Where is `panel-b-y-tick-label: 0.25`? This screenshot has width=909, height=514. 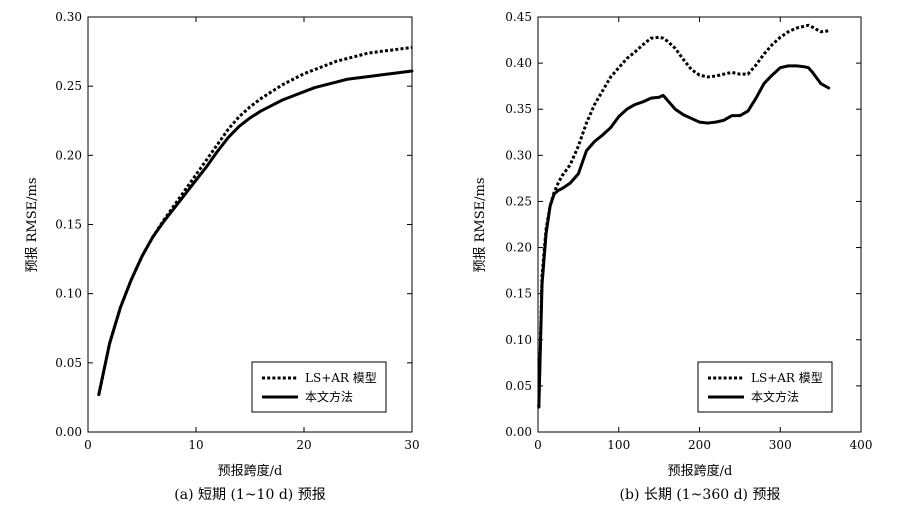
panel-b-y-tick-label: 0.25 is located at coordinates (518, 201).